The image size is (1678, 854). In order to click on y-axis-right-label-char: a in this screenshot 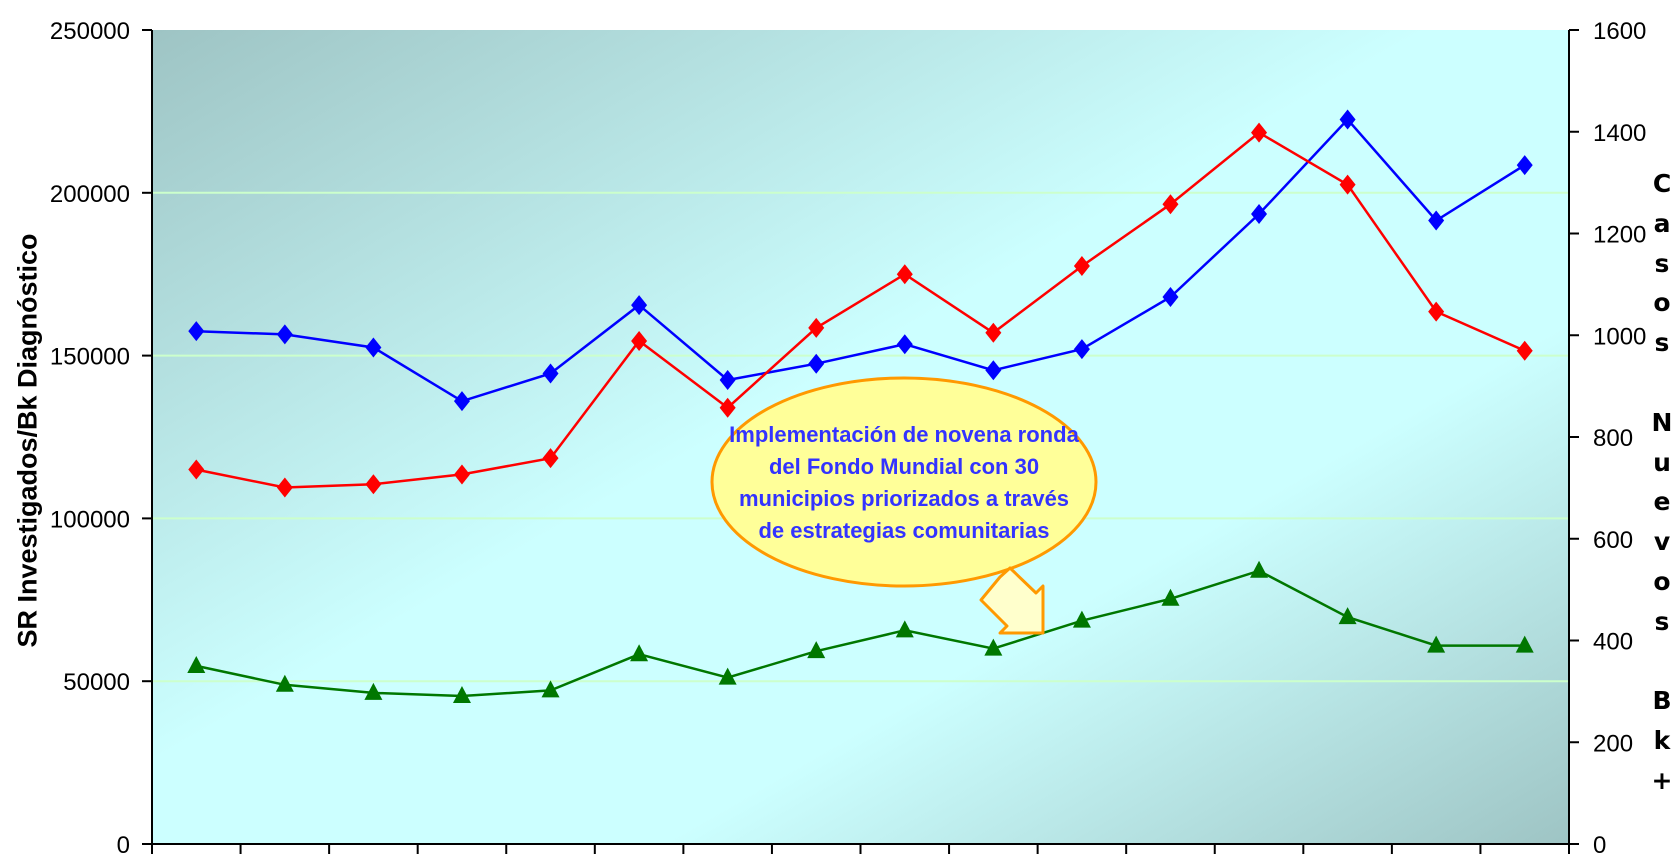, I will do `click(1662, 223)`.